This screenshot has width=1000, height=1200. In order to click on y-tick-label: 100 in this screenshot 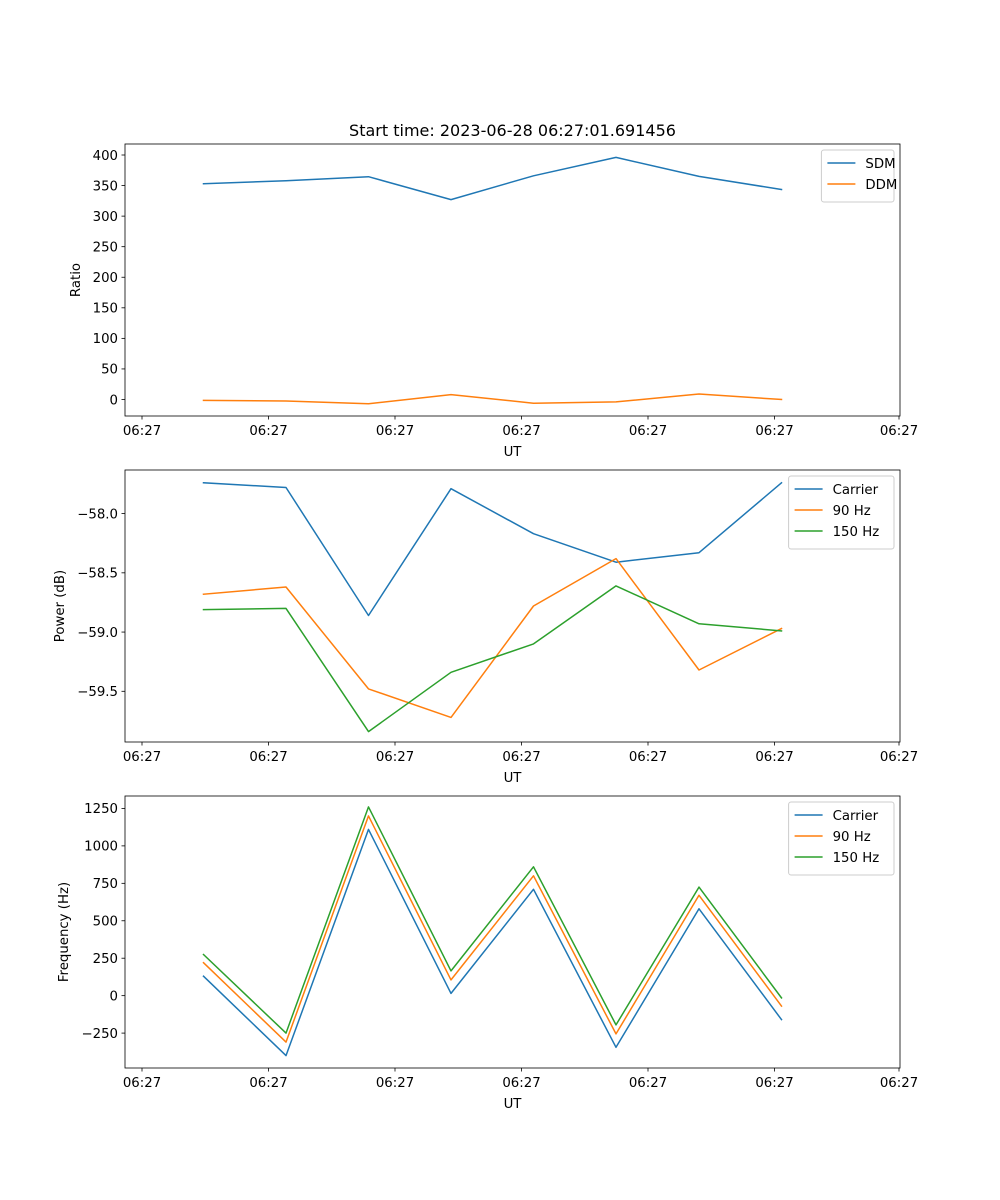, I will do `click(105, 339)`.